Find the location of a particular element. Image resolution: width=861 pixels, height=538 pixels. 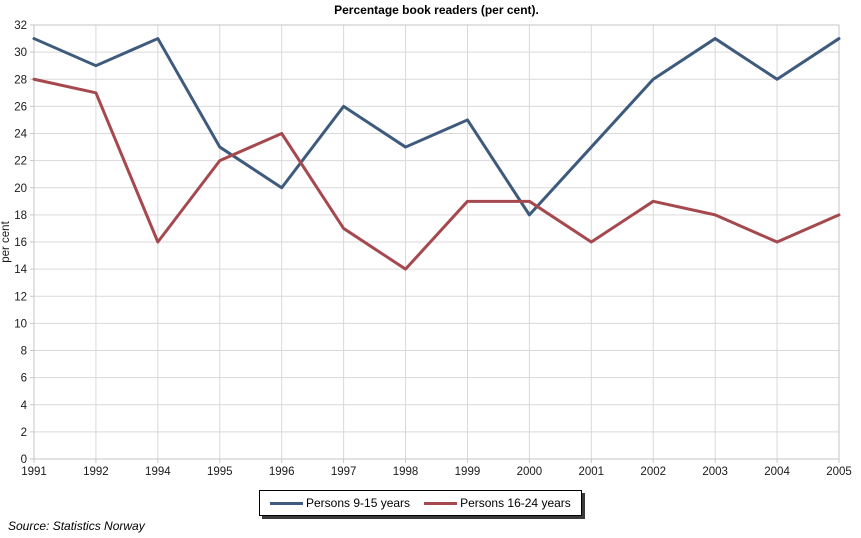

x-tick-label: 2005 is located at coordinates (839, 472).